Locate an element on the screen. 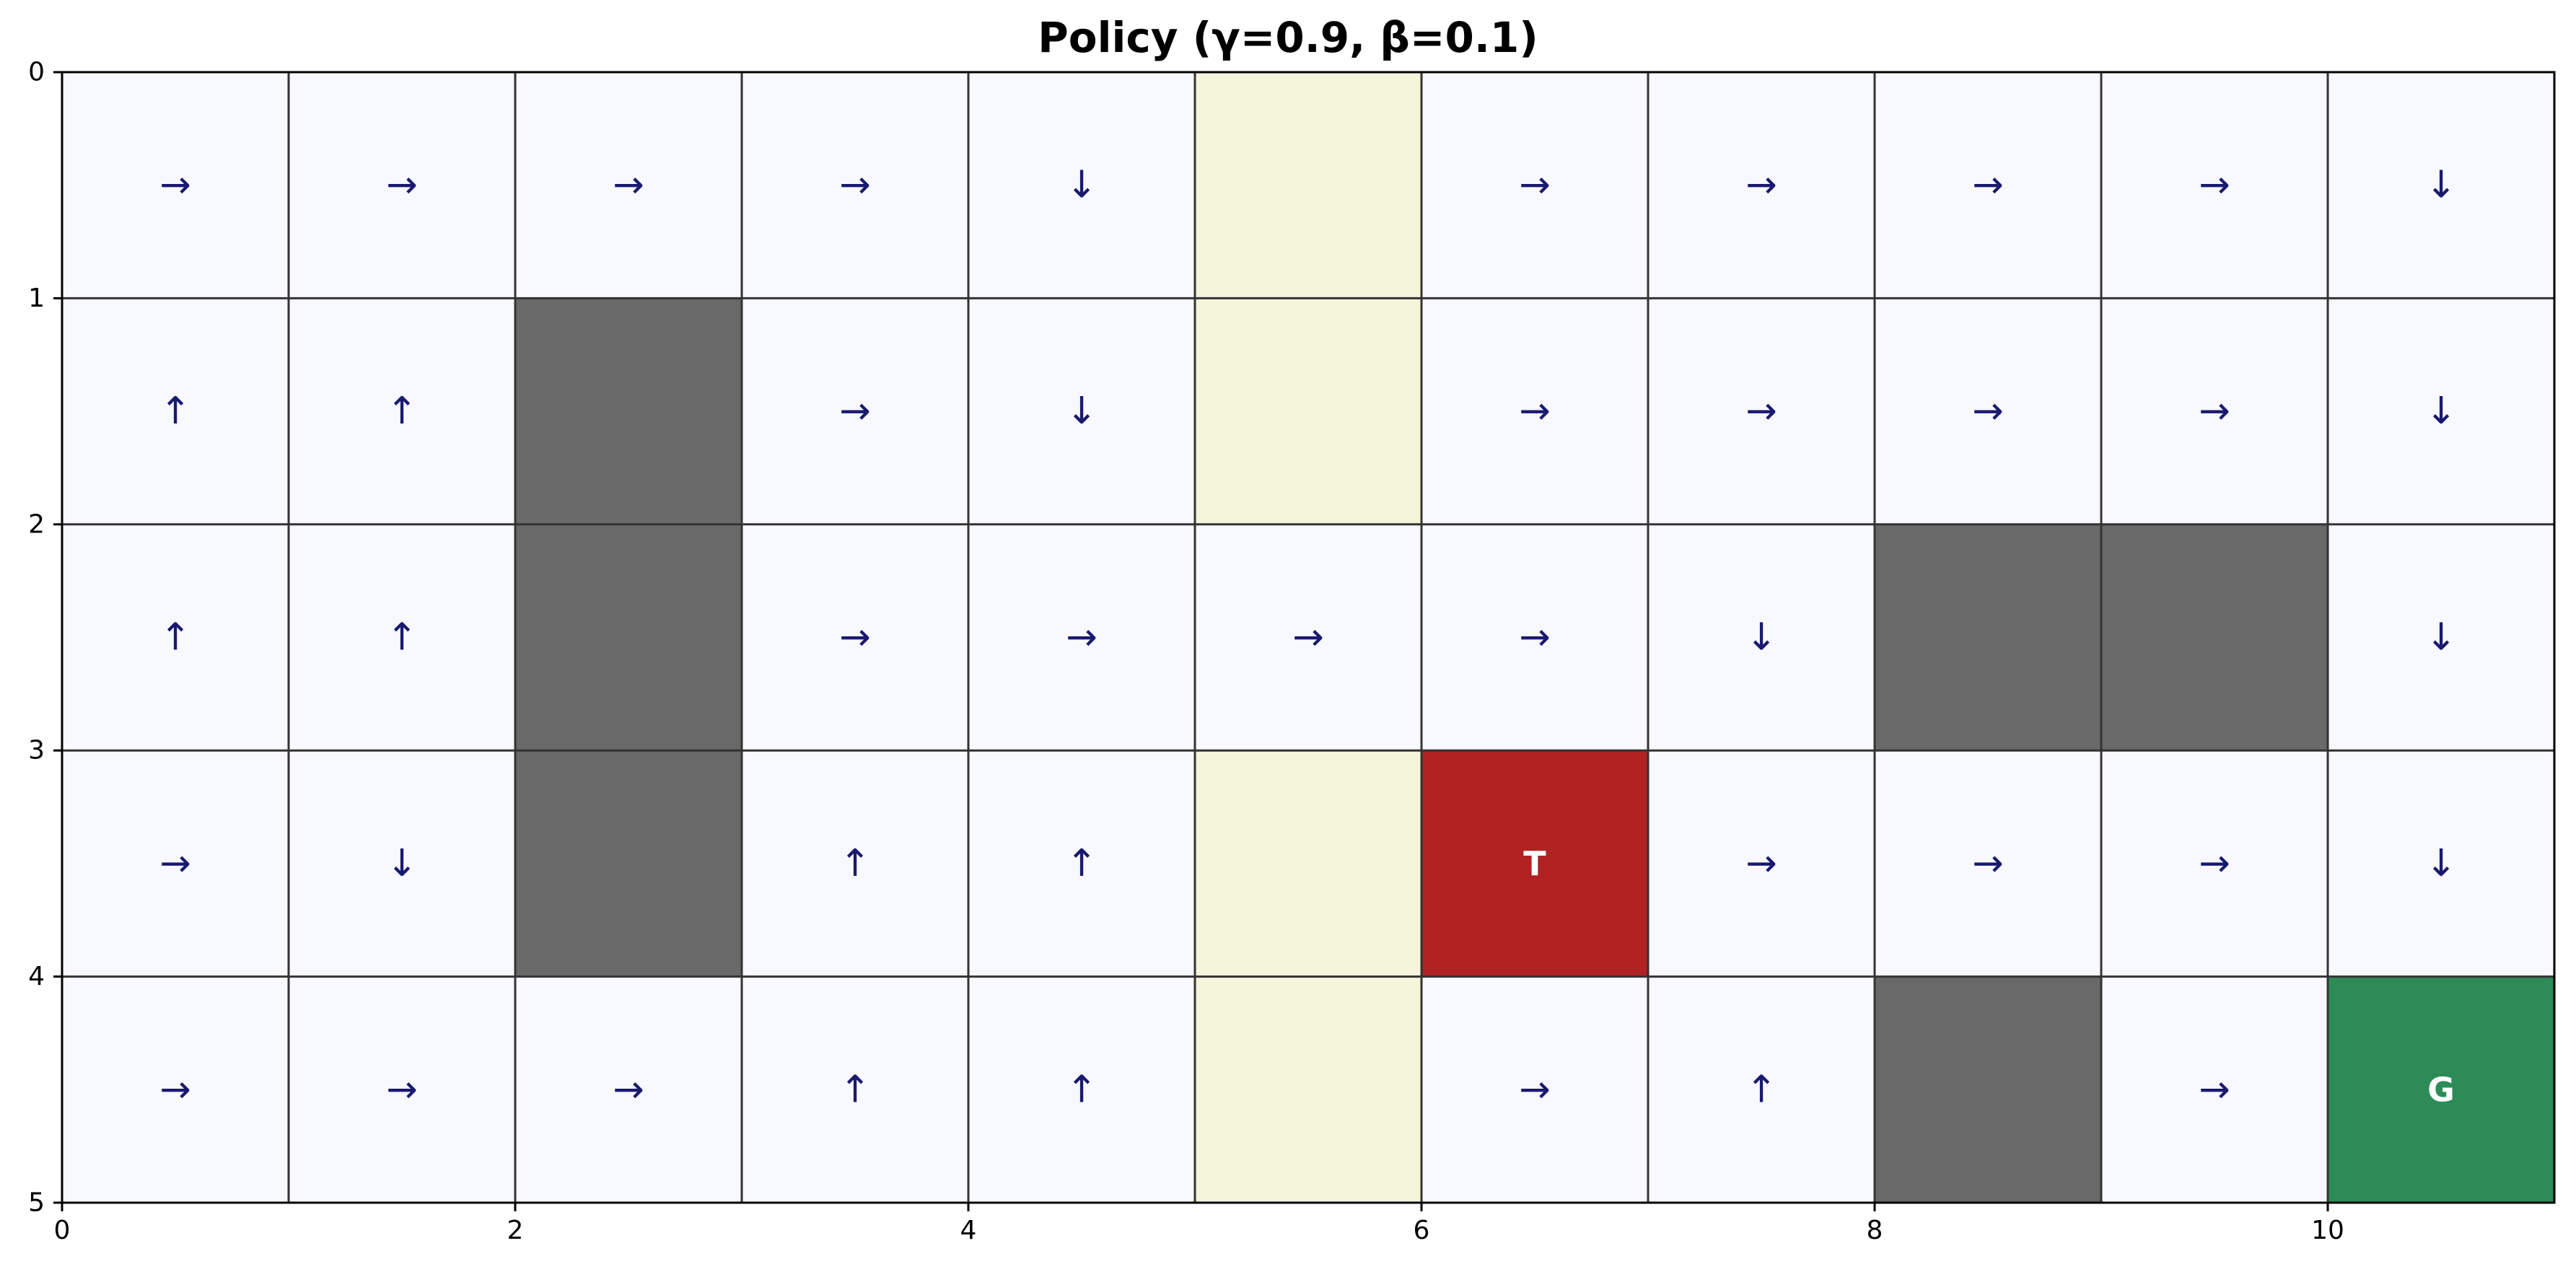 The height and width of the screenshot is (1277, 2576). cell-empty-r4-c4 is located at coordinates (1081, 1090).